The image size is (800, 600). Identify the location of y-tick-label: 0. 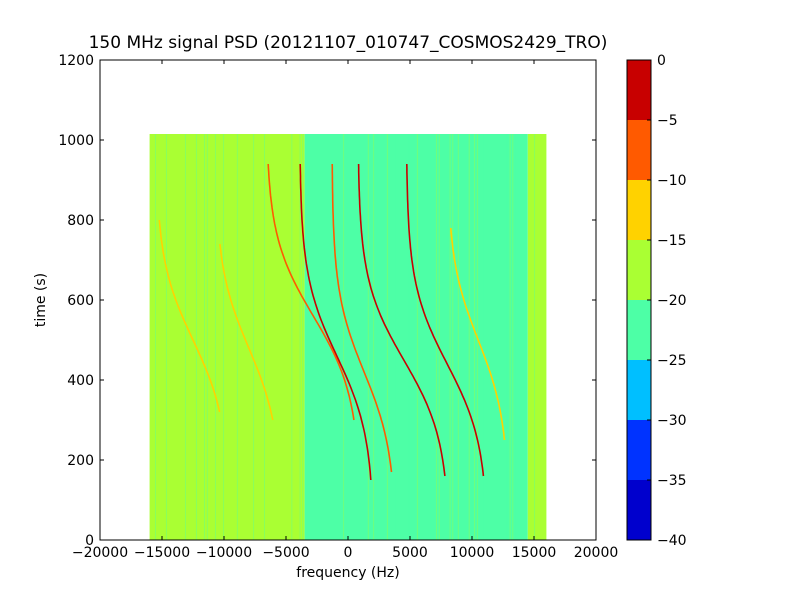
(89, 541).